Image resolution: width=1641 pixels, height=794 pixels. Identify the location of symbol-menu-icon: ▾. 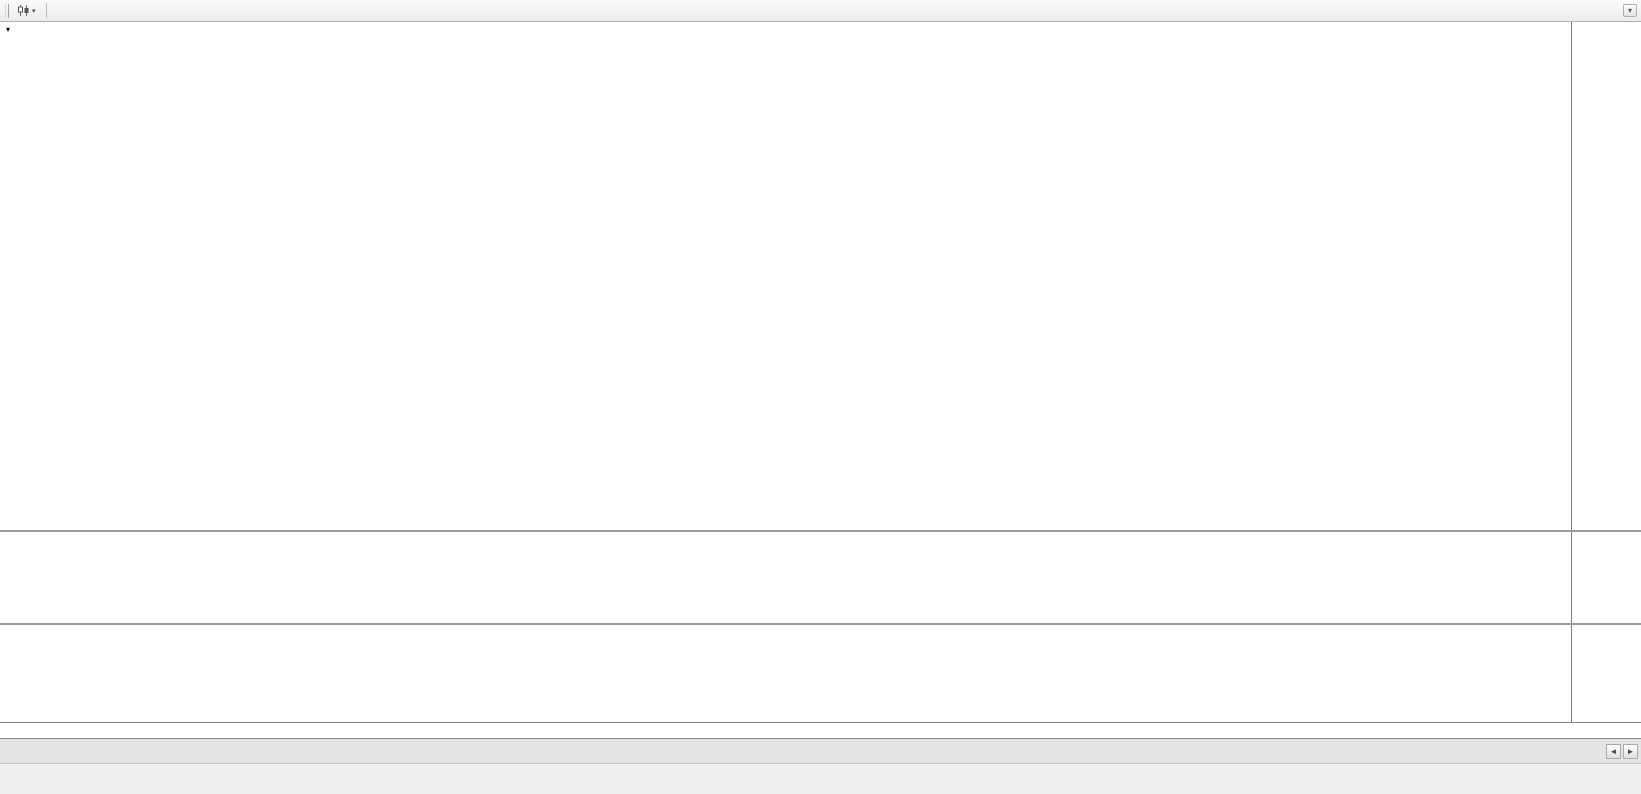
(8, 29).